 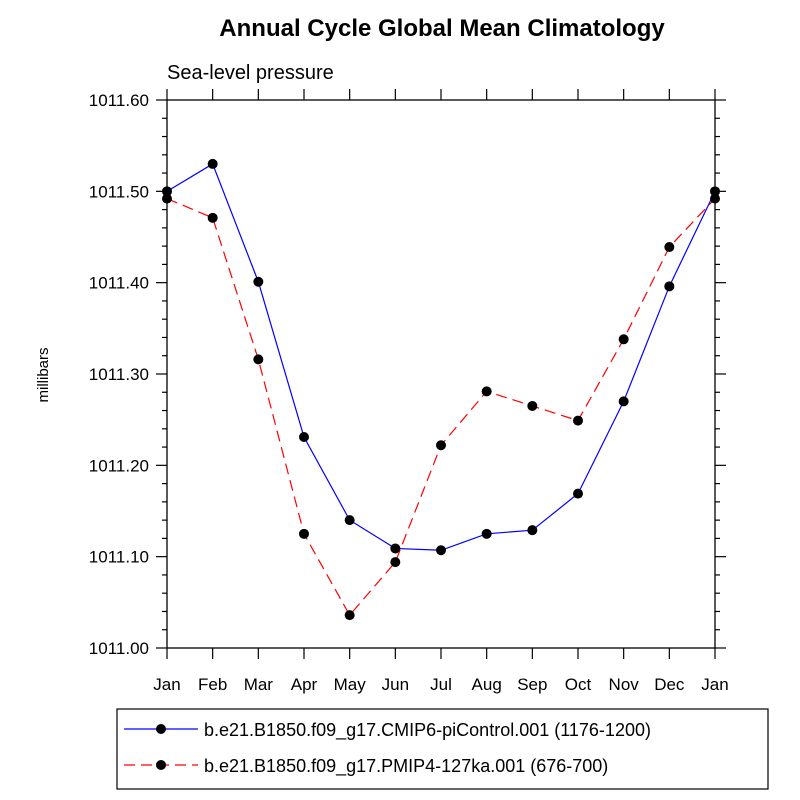 I want to click on x-tick-label: Dec, so click(x=669, y=684).